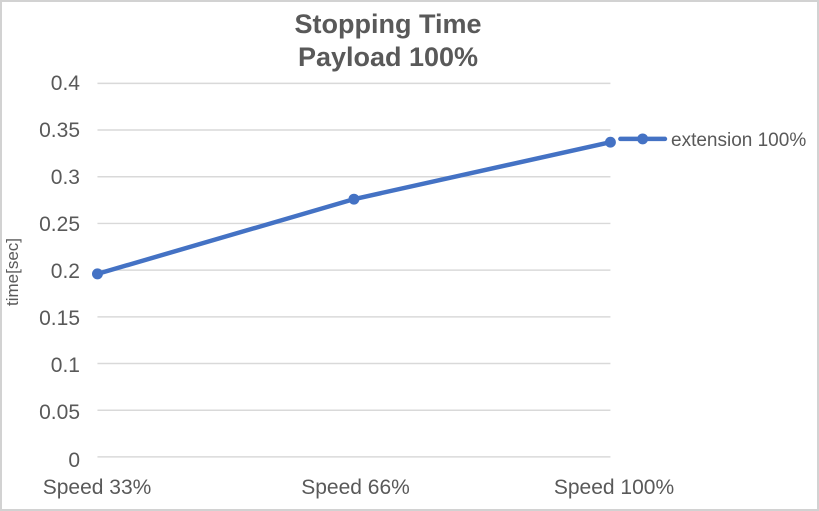 The image size is (819, 511). I want to click on y-tick-label: 0.35, so click(59, 131).